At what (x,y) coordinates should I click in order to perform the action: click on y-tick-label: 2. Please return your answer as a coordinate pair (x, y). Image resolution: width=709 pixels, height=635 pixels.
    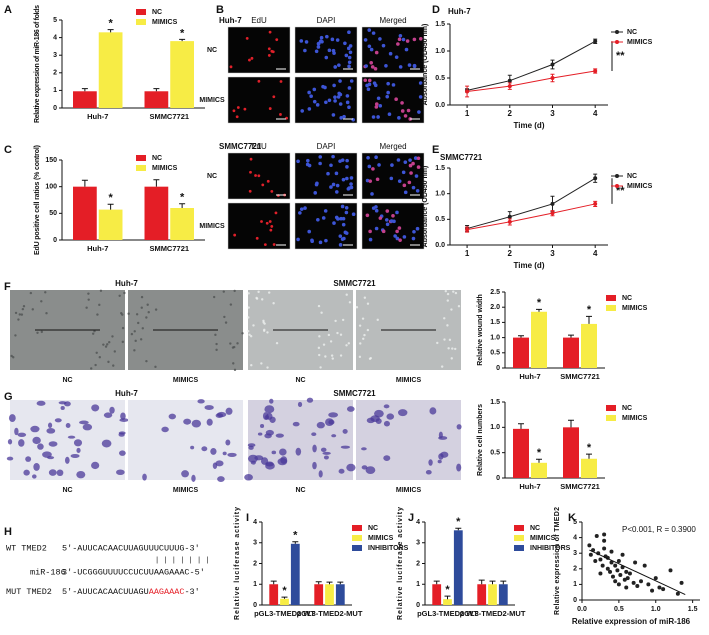
    Looking at the image, I should click on (418, 563).